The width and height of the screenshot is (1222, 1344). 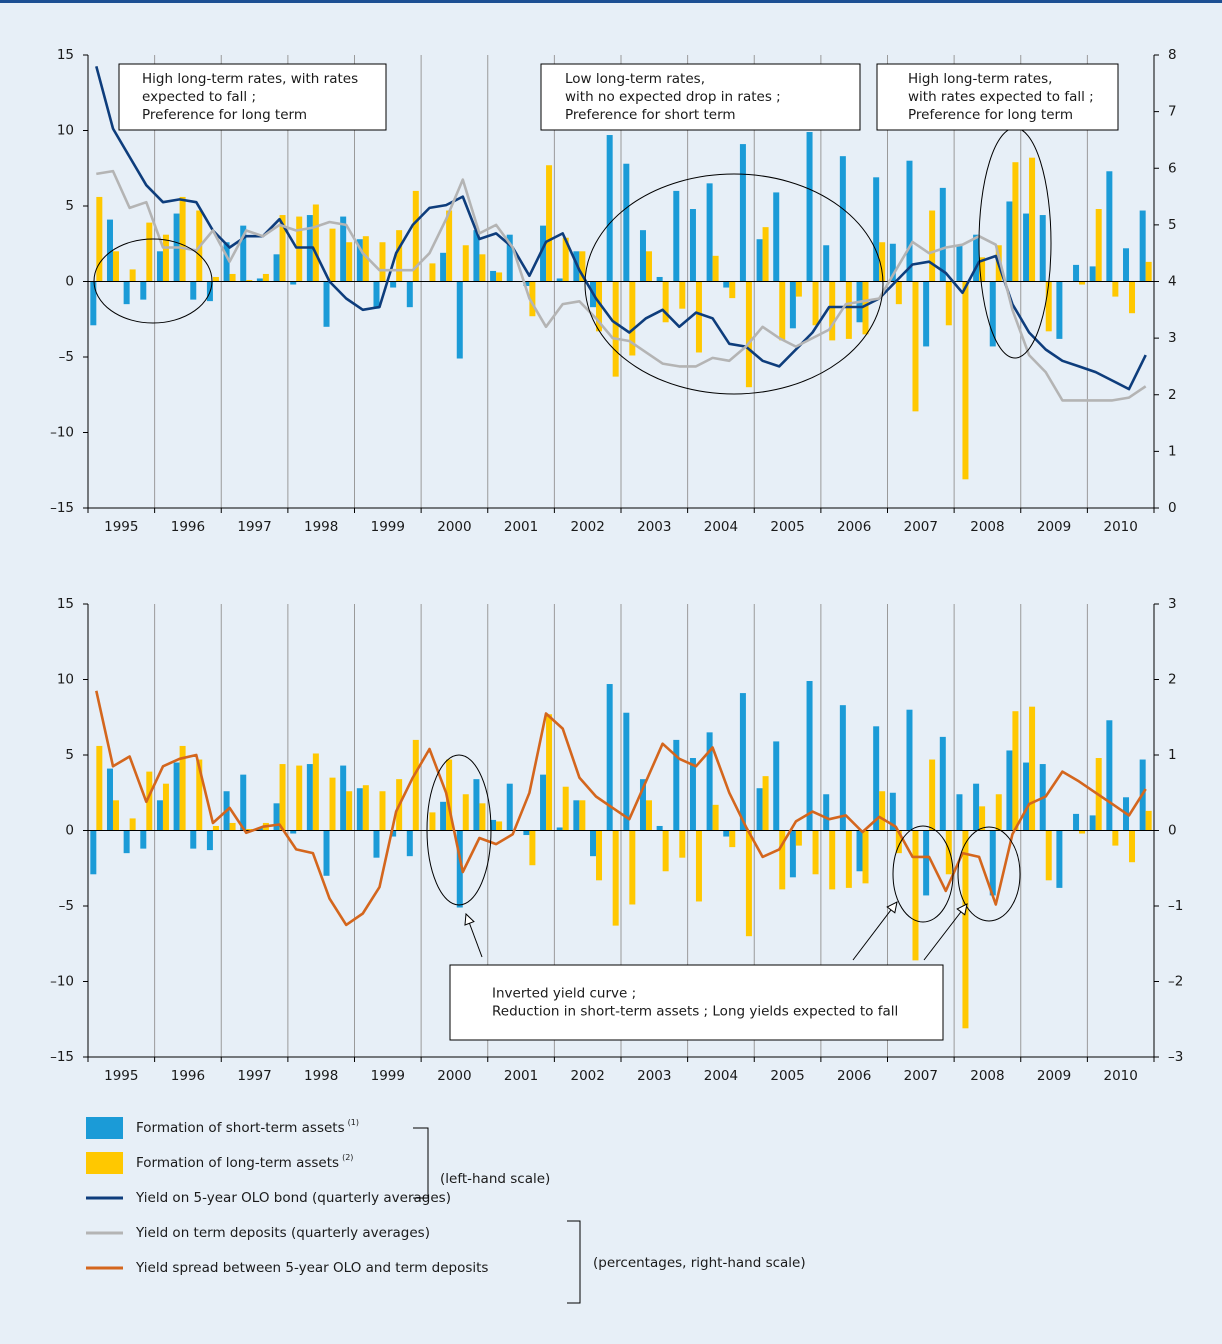 I want to click on legend-footnote: (2), so click(x=347, y=1157).